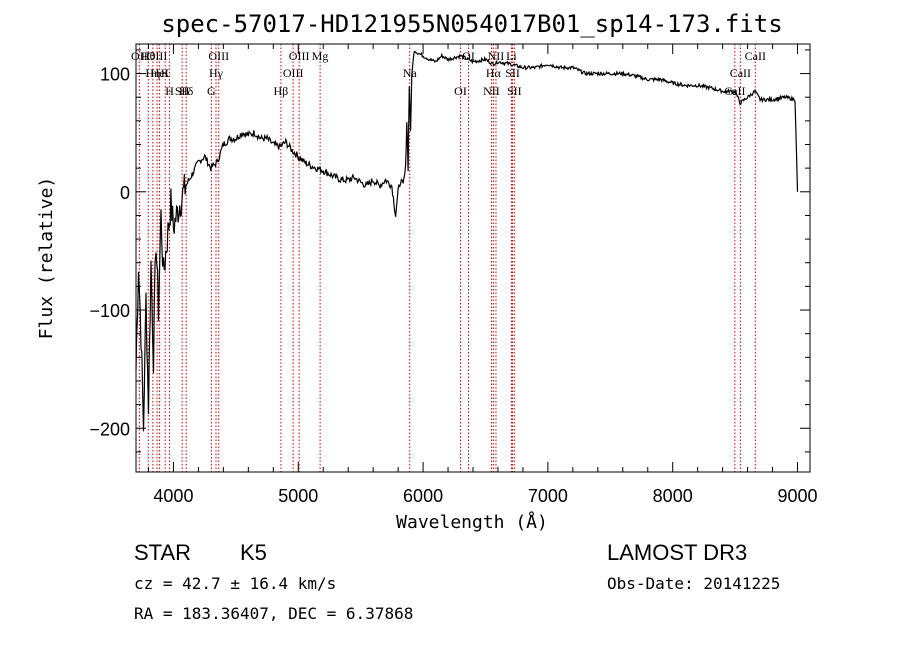  I want to click on line-label-24: Li, so click(511, 56).